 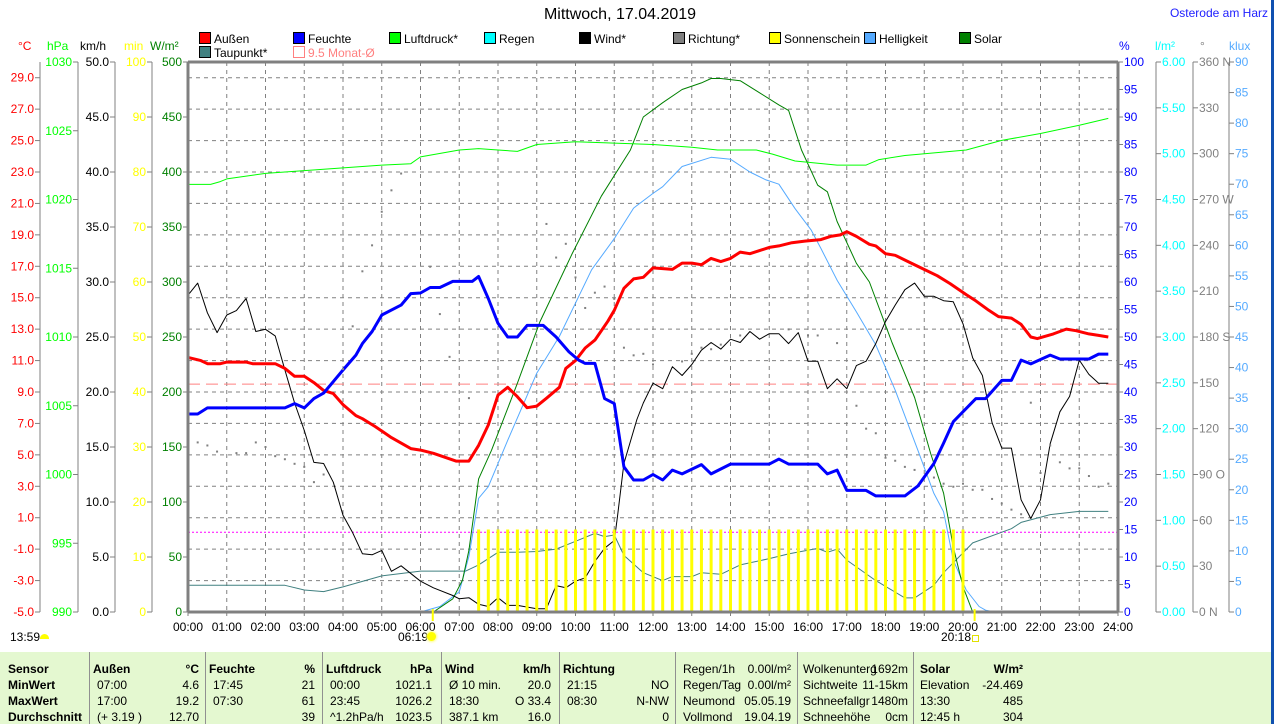 What do you see at coordinates (232, 39) in the screenshot?
I see `legend-label: Außen` at bounding box center [232, 39].